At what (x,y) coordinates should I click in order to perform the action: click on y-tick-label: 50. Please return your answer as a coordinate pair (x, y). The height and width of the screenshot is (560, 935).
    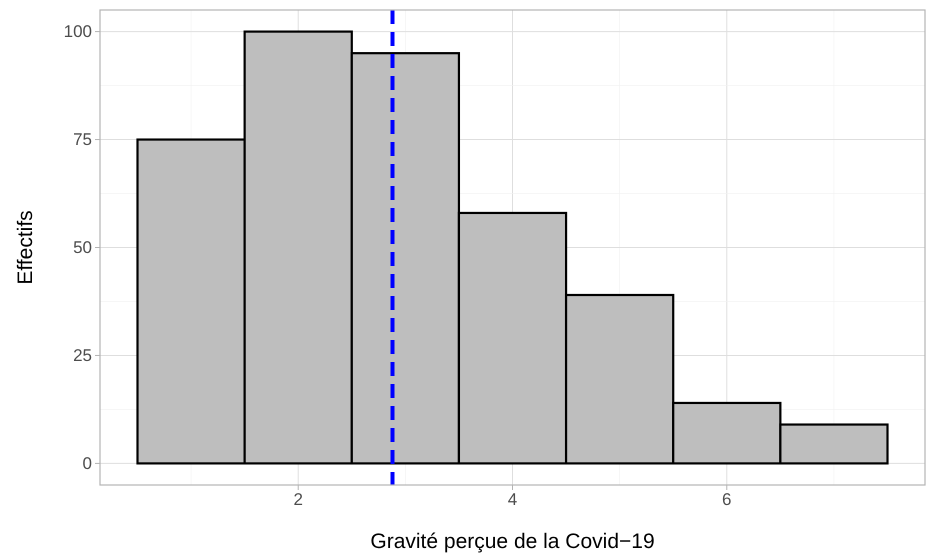
    Looking at the image, I should click on (82, 247).